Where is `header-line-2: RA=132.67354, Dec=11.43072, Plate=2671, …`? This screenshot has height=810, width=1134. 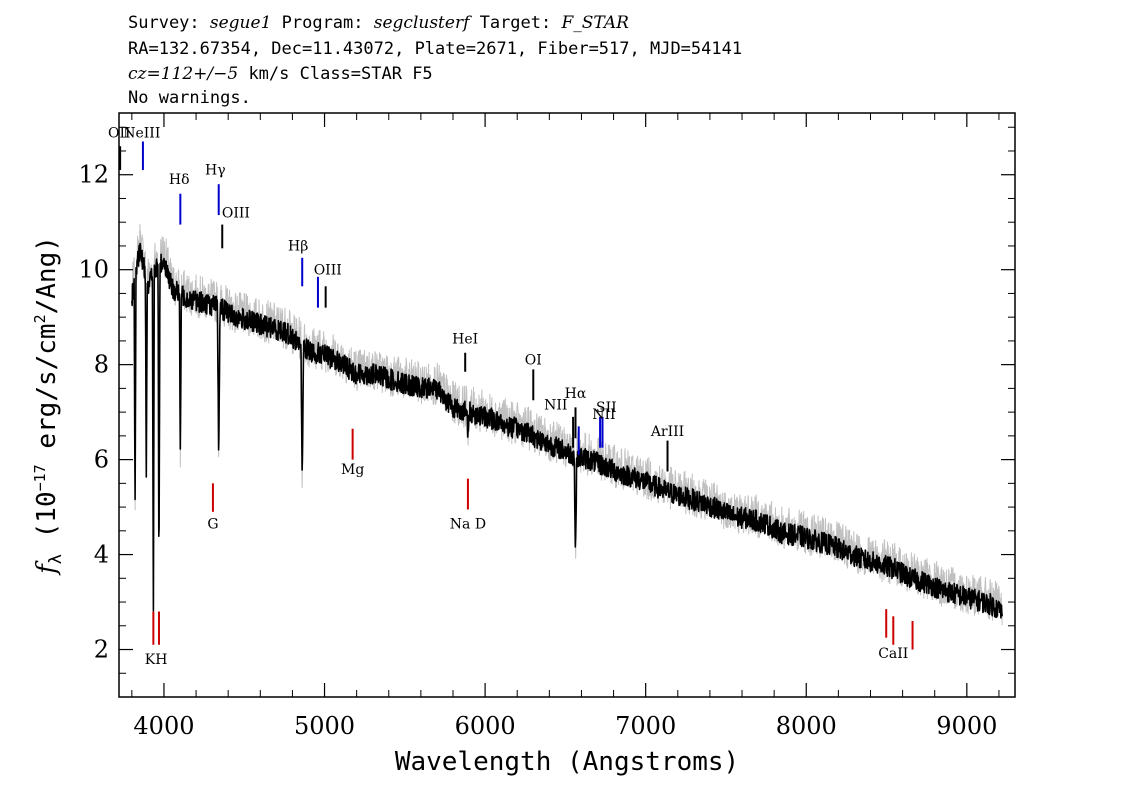
header-line-2: RA=132.67354, Dec=11.43072, Plate=2671, … is located at coordinates (435, 49).